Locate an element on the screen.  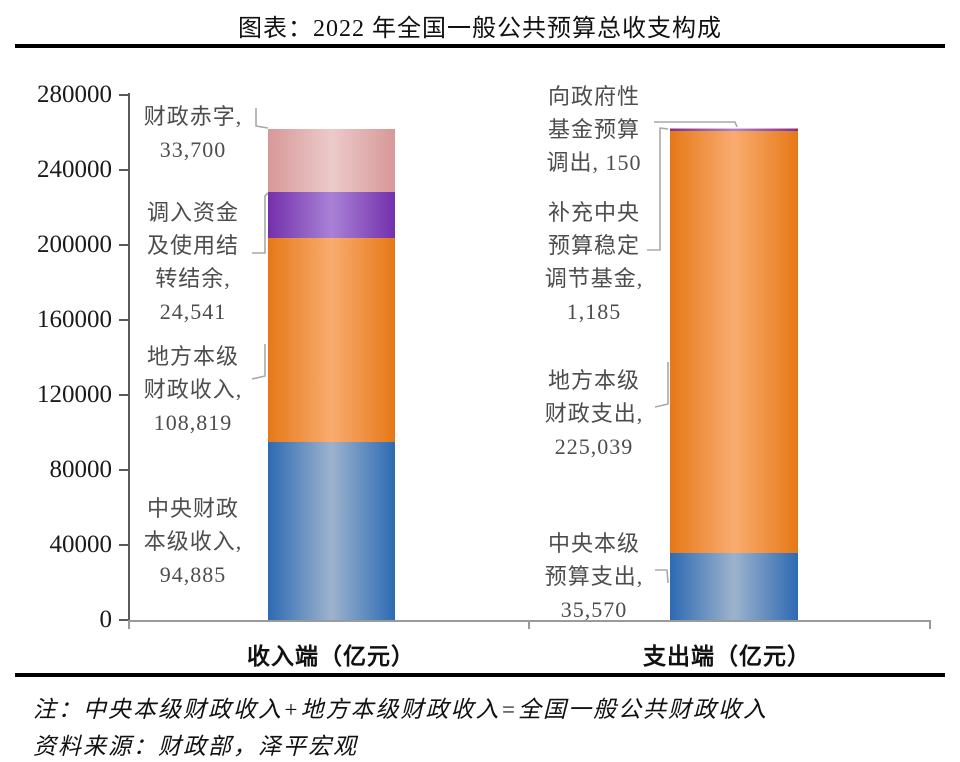
y-tick-label-200000: 200000 is located at coordinates (74, 244).